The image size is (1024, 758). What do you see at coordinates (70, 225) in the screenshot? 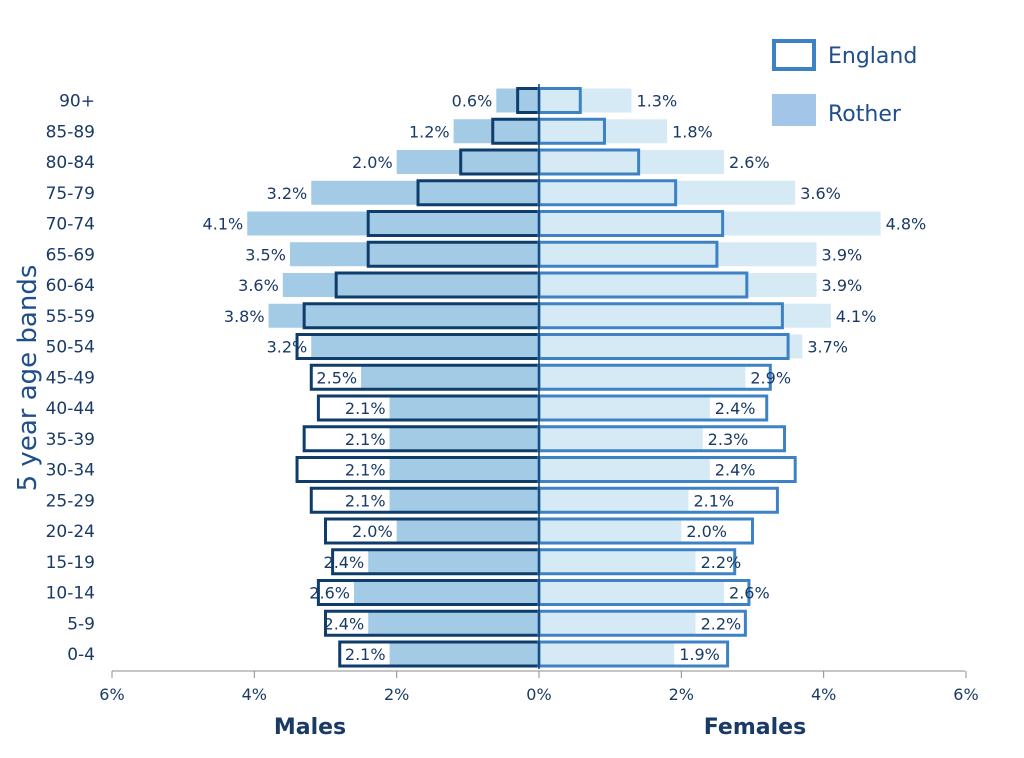
I see `age-band-label-70-74: 70-74` at bounding box center [70, 225].